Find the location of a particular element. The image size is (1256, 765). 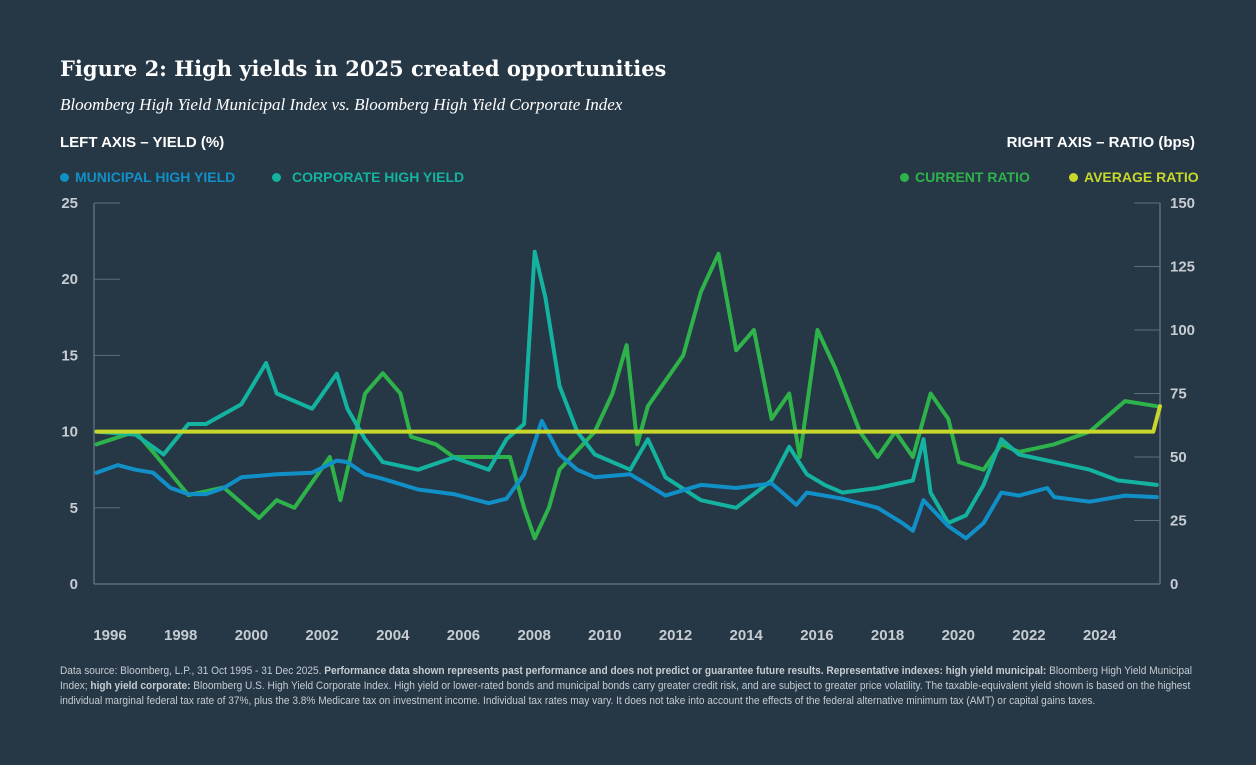

x-tick-label: 1998 is located at coordinates (180, 635).